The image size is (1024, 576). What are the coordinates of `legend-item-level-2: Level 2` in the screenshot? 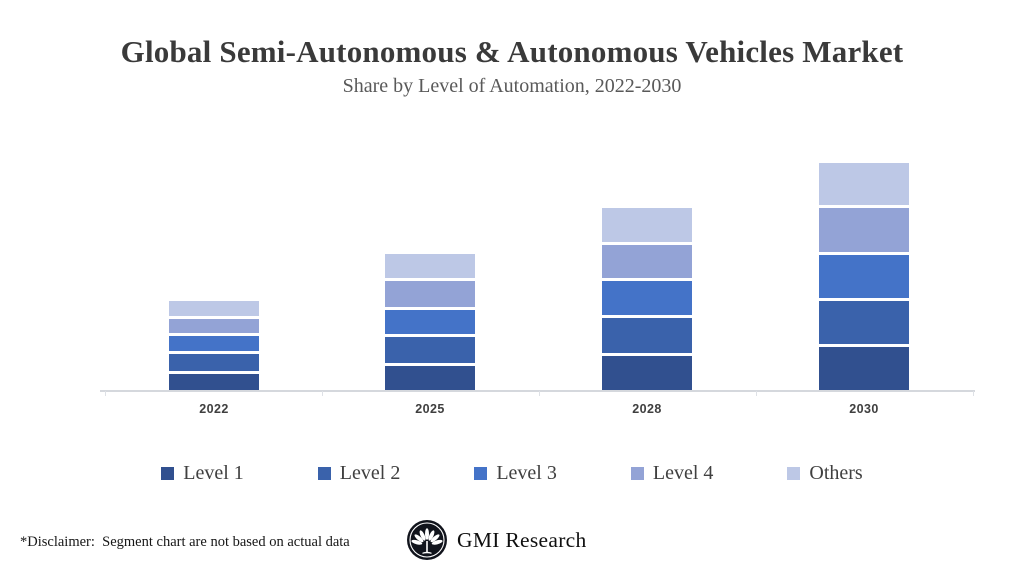 It's located at (359, 473).